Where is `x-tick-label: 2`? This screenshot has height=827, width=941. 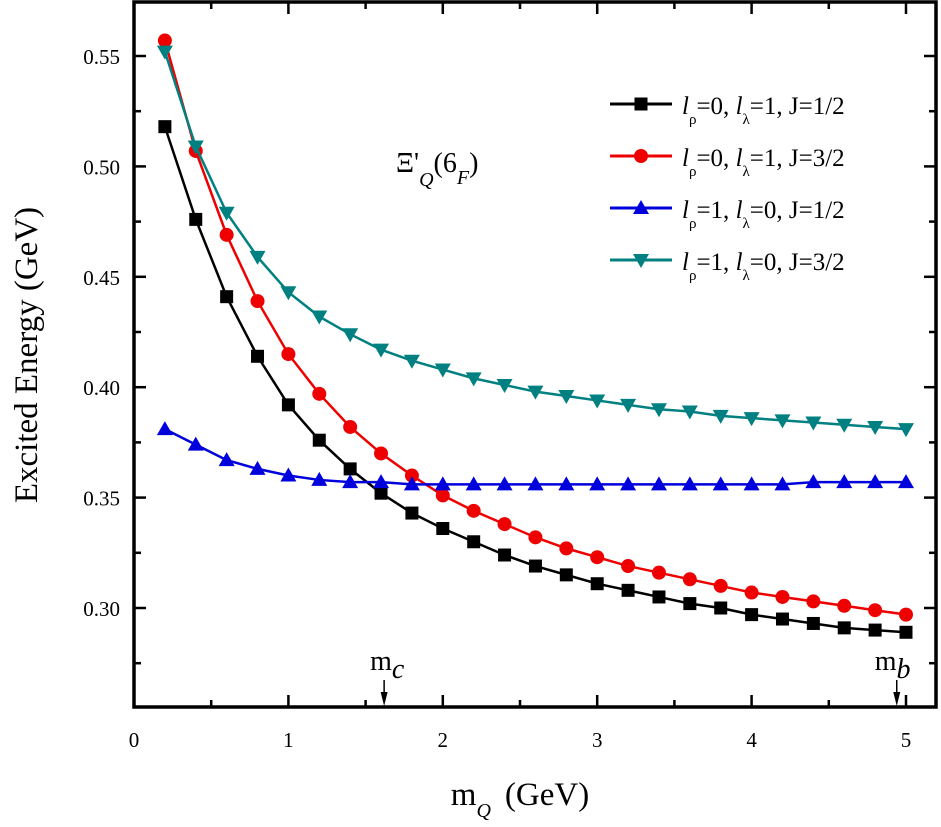
x-tick-label: 2 is located at coordinates (443, 740).